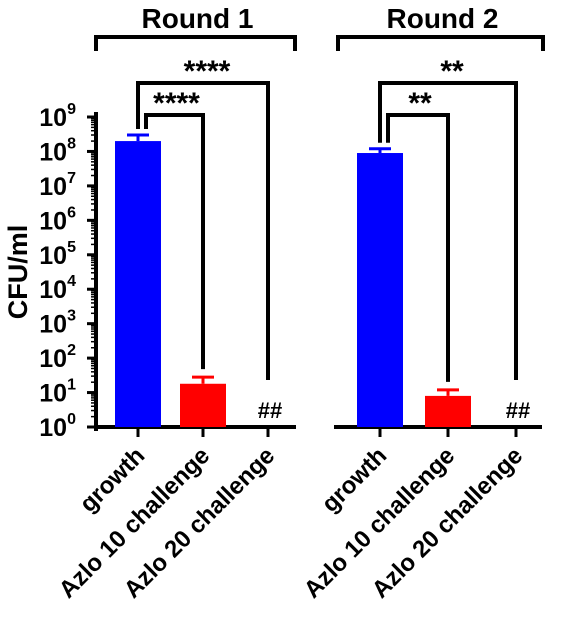  I want to click on y-tick-label: 10⁵, so click(57, 254).